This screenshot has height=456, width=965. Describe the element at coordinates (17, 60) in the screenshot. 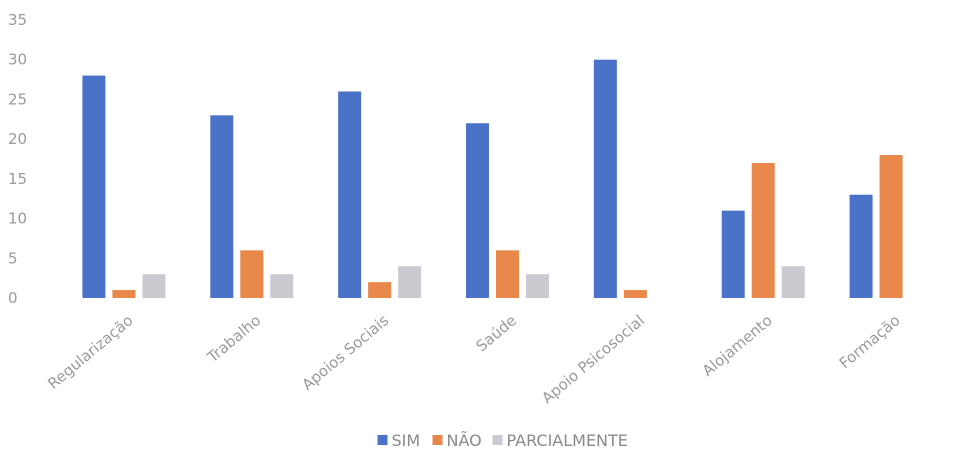

I see `y-tick-label: 30` at that location.